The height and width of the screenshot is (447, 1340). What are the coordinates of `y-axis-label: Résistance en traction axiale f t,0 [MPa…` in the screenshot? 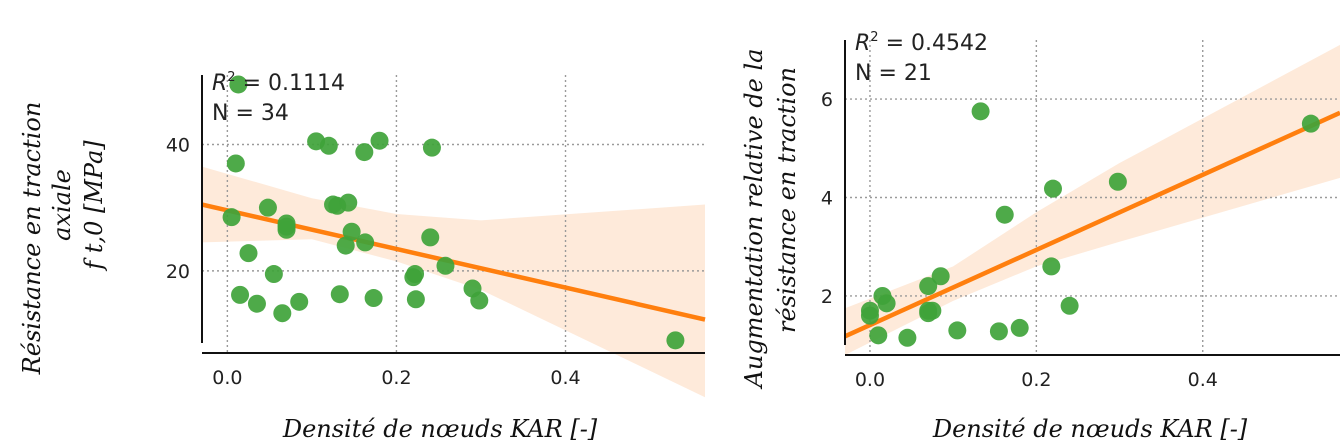 It's located at (63, 239).